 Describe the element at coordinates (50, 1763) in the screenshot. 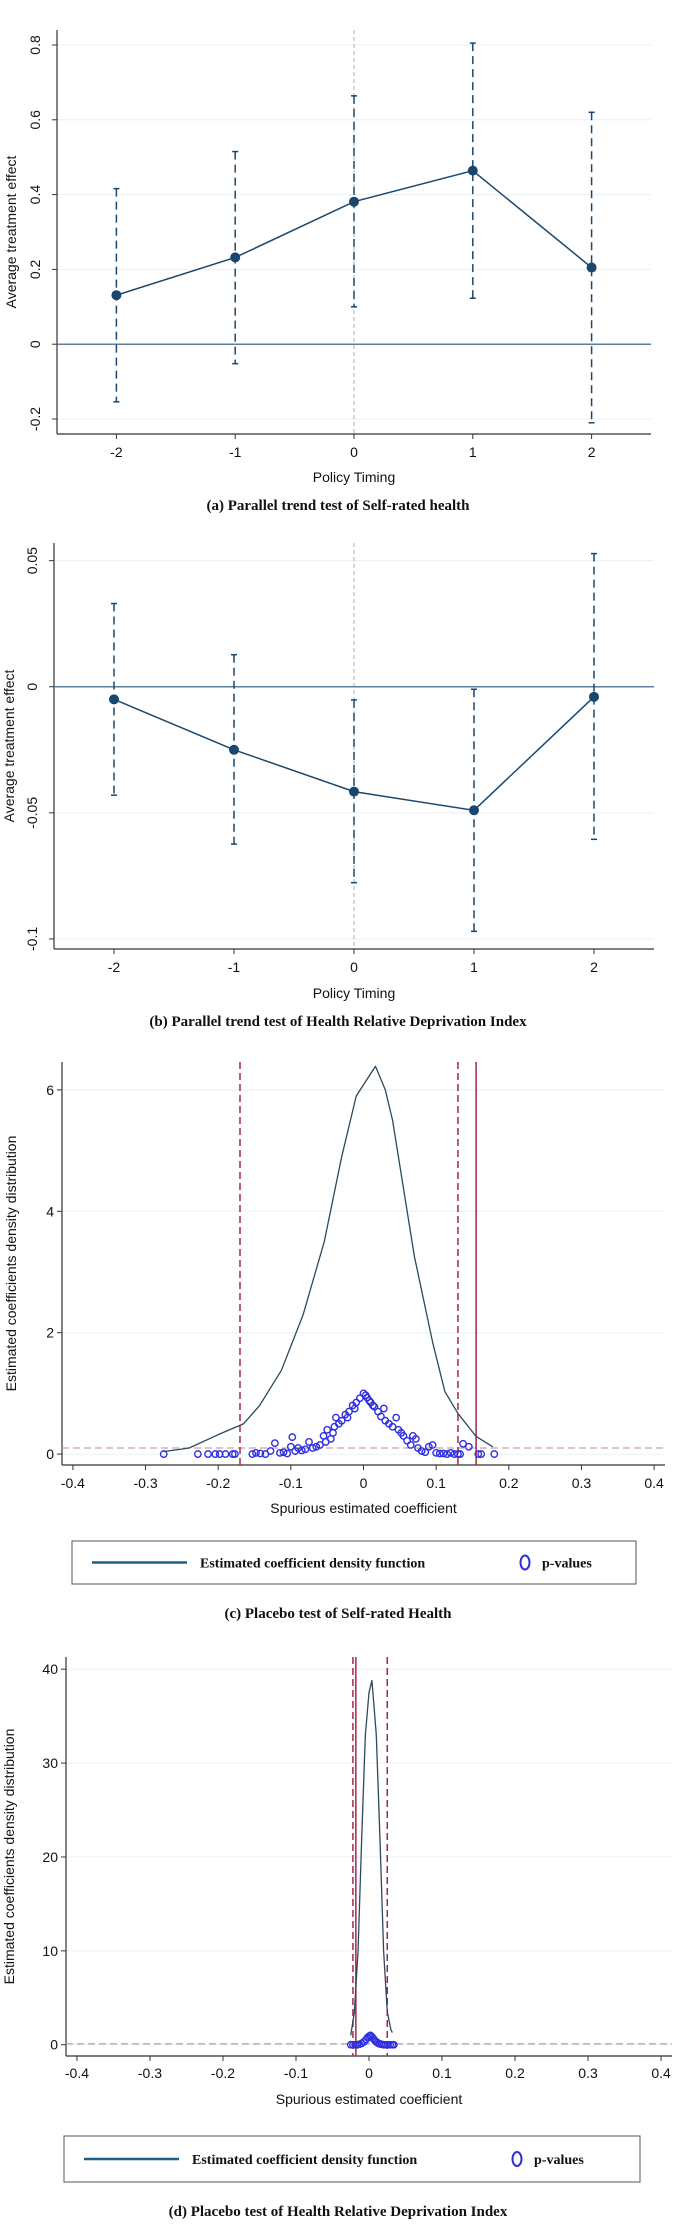

I see `y-tick-label: 30` at that location.